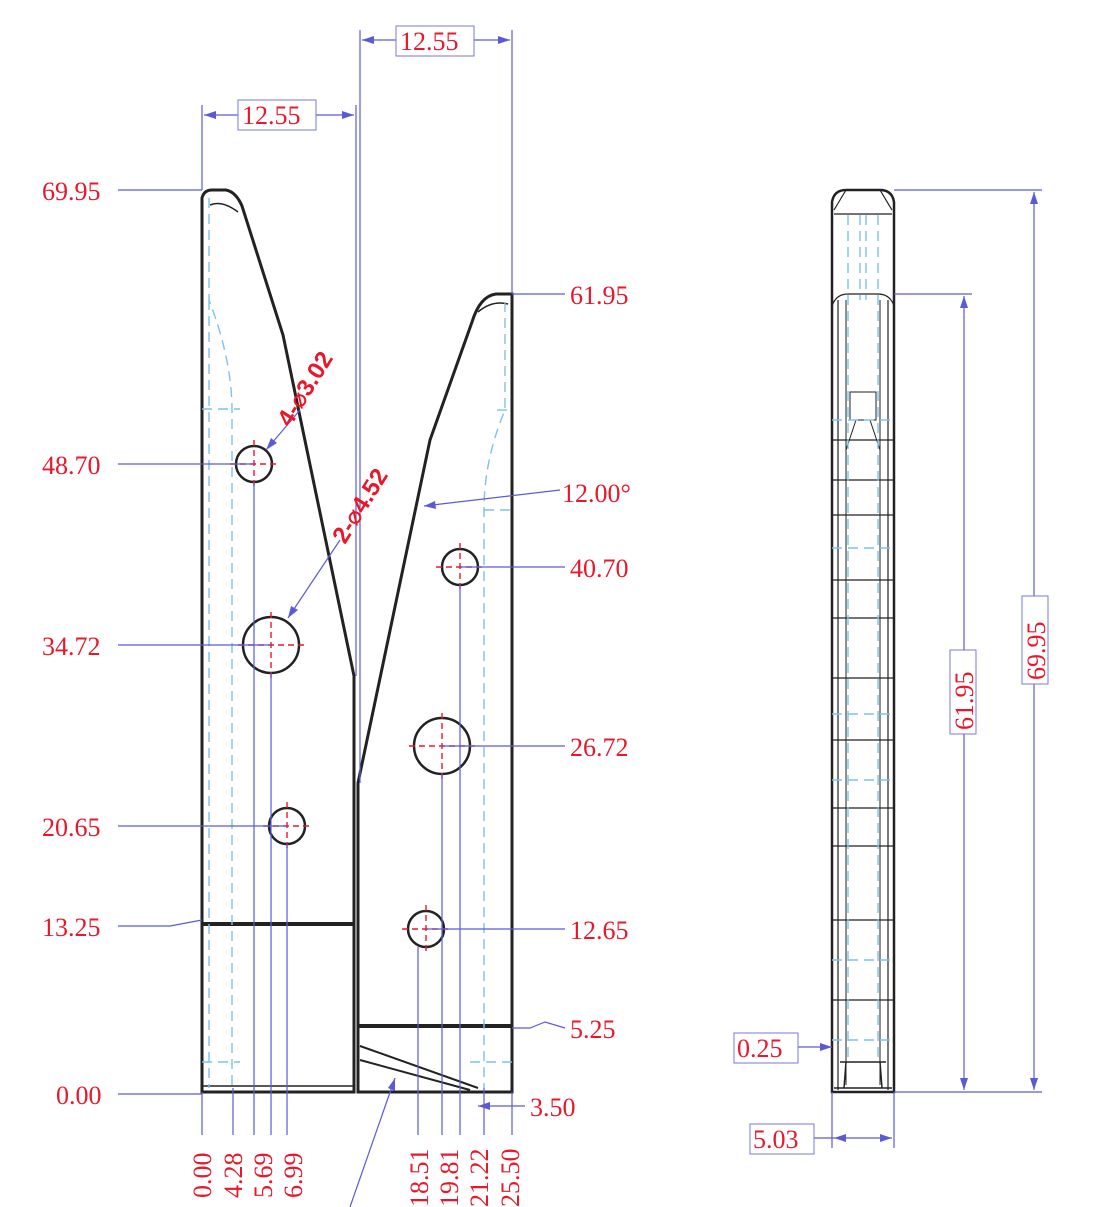 This screenshot has height=1207, width=1108. Describe the element at coordinates (429, 41) in the screenshot. I see `width-right-label: 12.55` at that location.